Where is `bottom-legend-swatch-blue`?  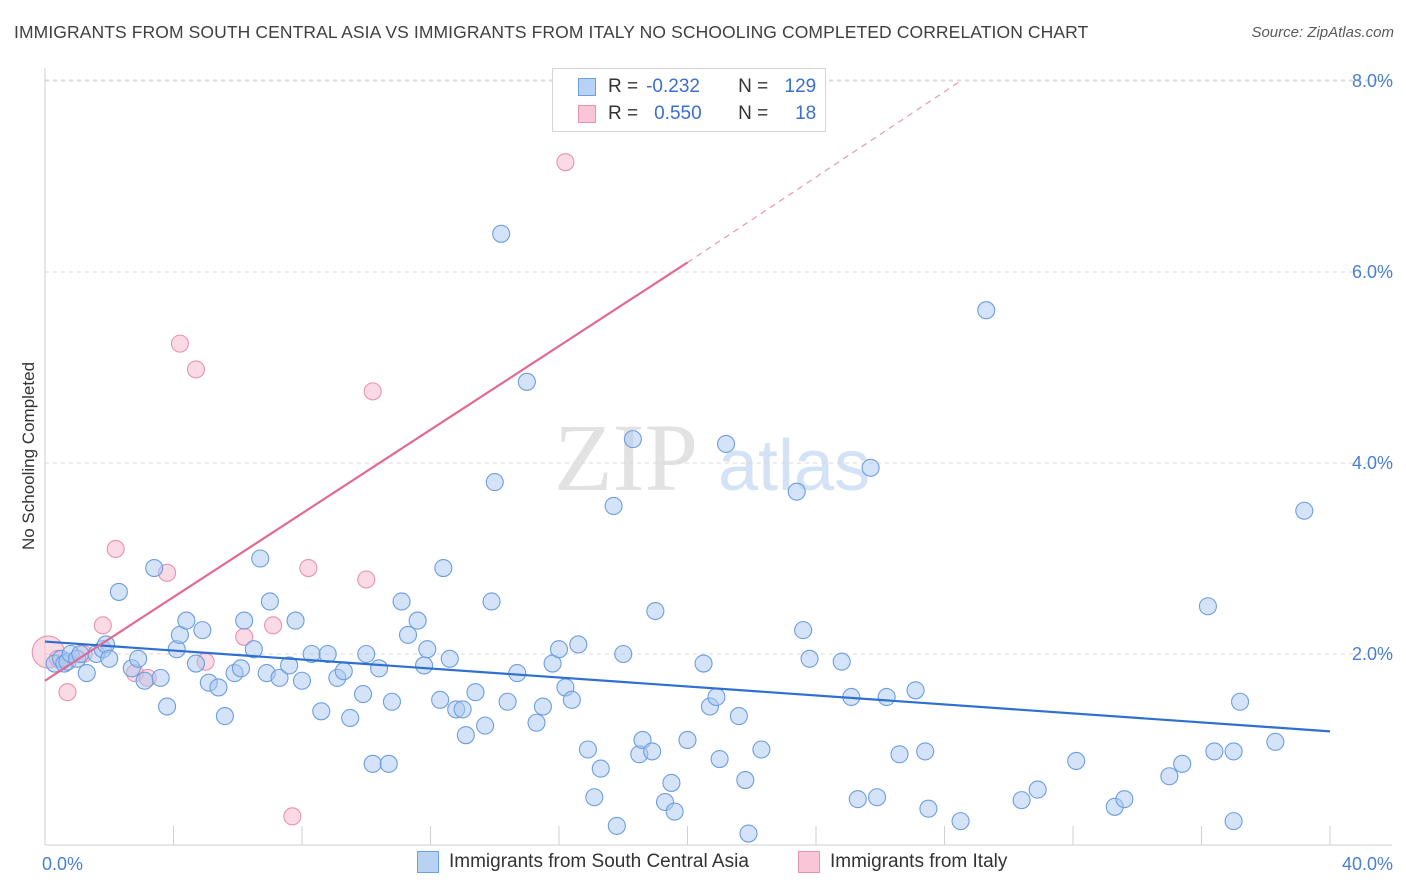 bottom-legend-swatch-blue is located at coordinates (428, 862).